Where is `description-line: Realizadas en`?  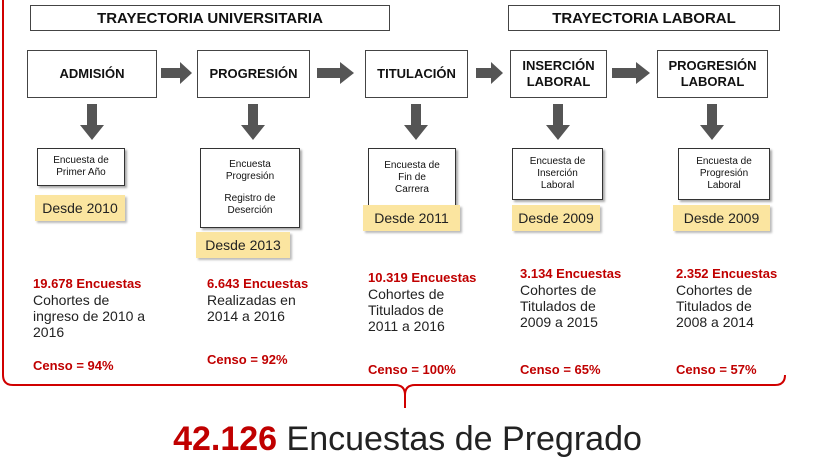
description-line: Realizadas en is located at coordinates (251, 300).